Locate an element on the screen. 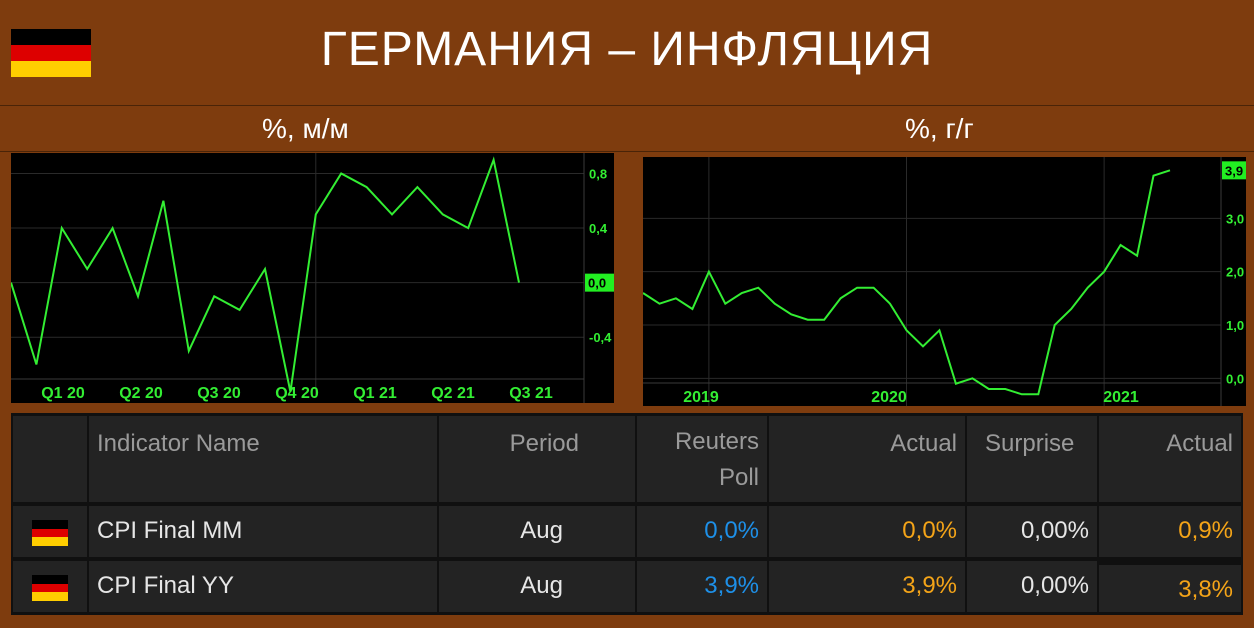 The width and height of the screenshot is (1254, 628). row-1-reuters-poll: 0,0% is located at coordinates (702, 531).